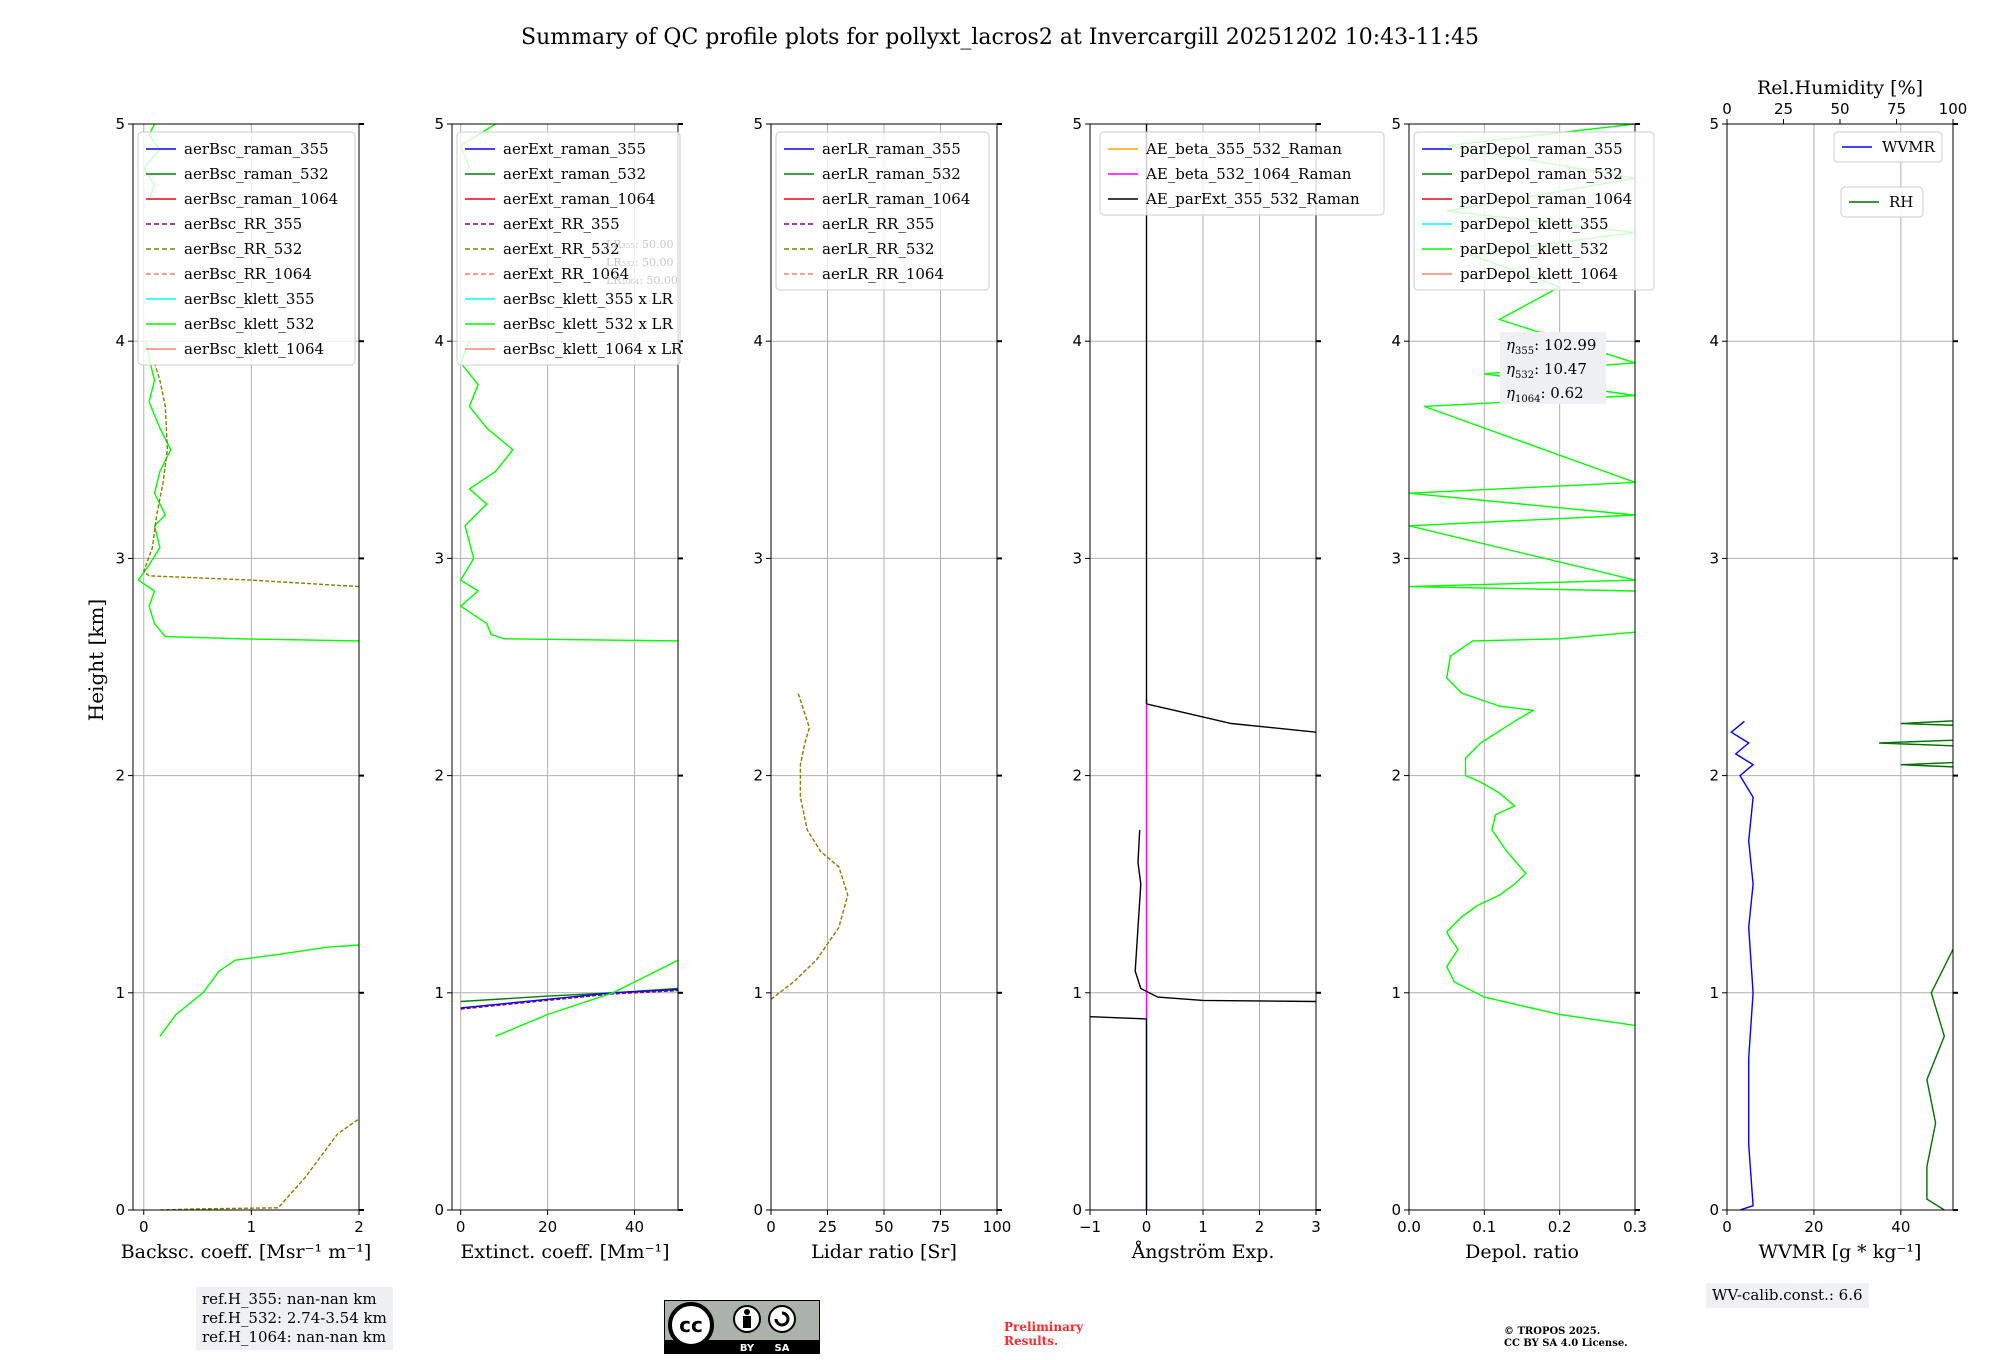 This screenshot has height=1360, width=2000. Describe the element at coordinates (1031, 1341) in the screenshot. I see `preliminary-line-2: Results.` at that location.